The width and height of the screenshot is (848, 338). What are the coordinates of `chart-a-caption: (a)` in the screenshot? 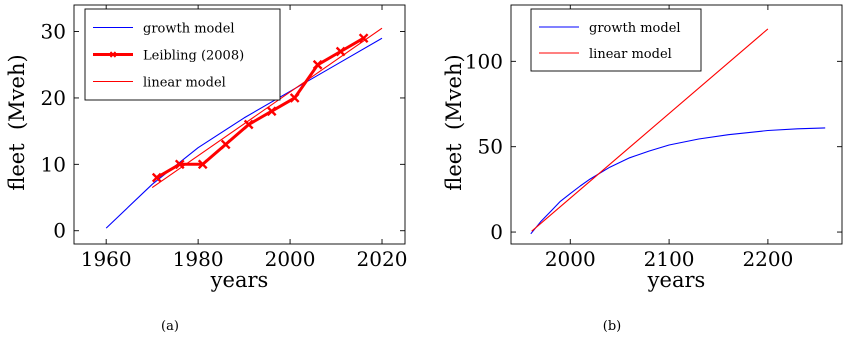 It's located at (170, 326).